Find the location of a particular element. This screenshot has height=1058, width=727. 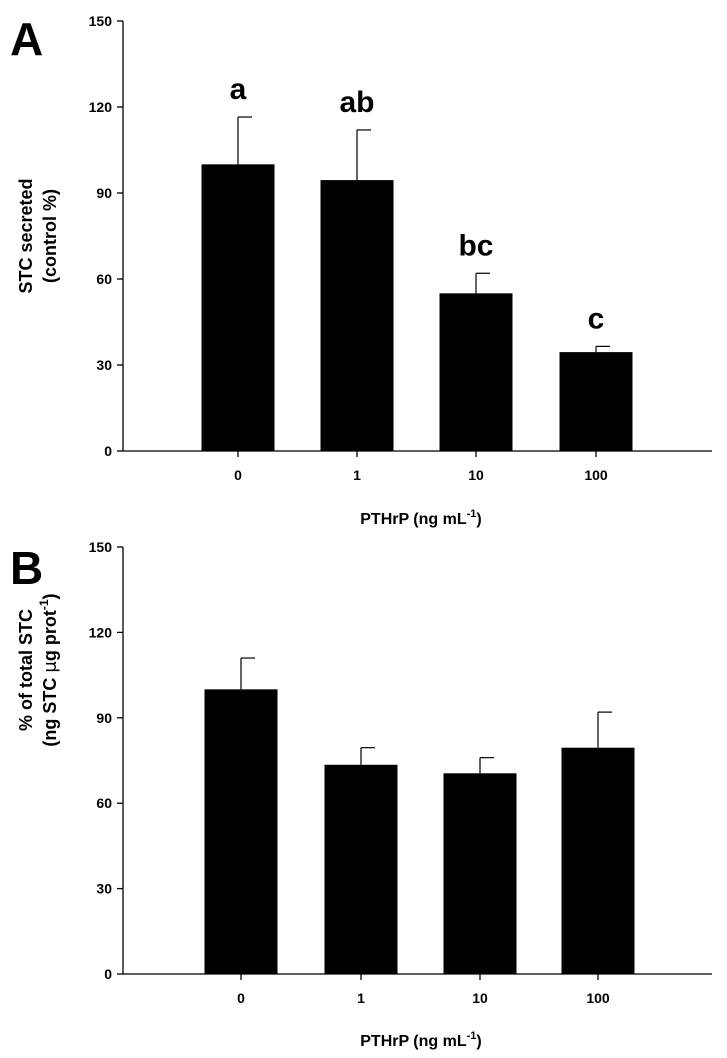

panel-b-x-tick-label: 0 is located at coordinates (241, 998).